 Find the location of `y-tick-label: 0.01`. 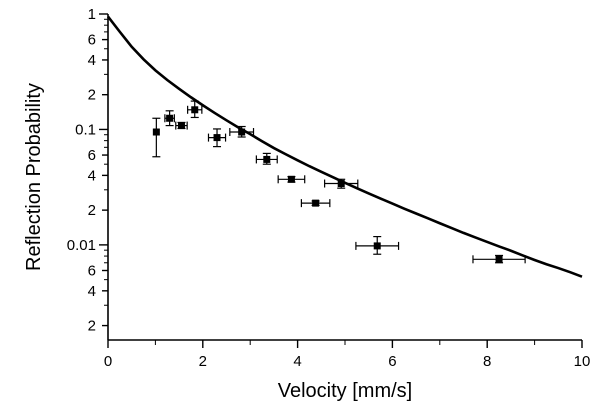

y-tick-label: 0.01 is located at coordinates (81, 245).